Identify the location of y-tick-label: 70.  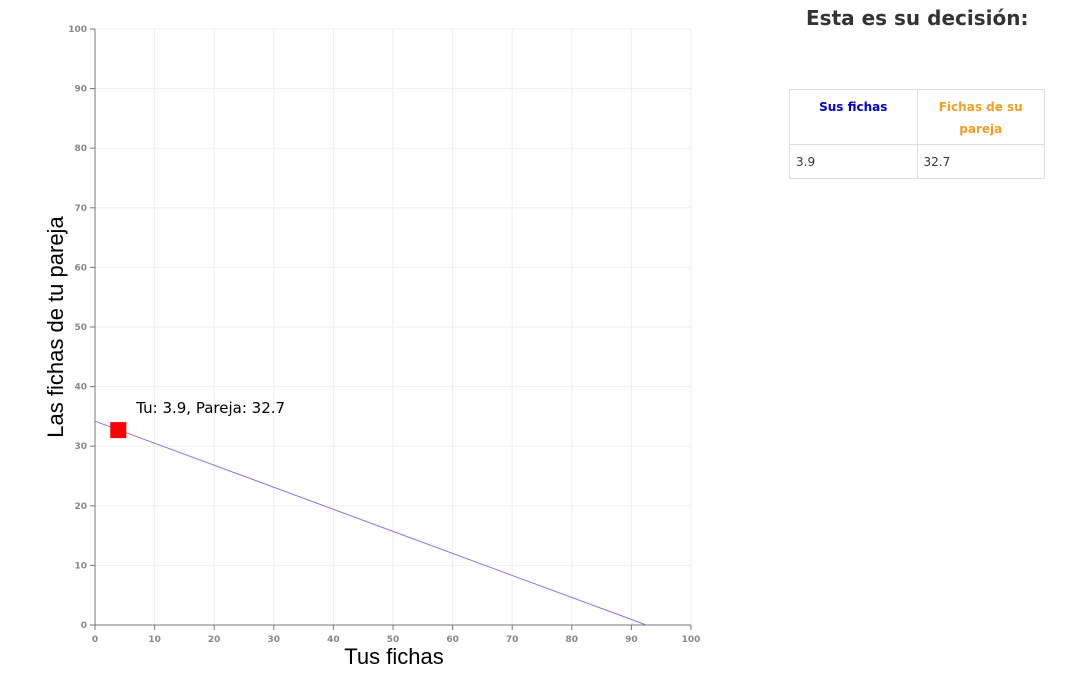
(80, 209).